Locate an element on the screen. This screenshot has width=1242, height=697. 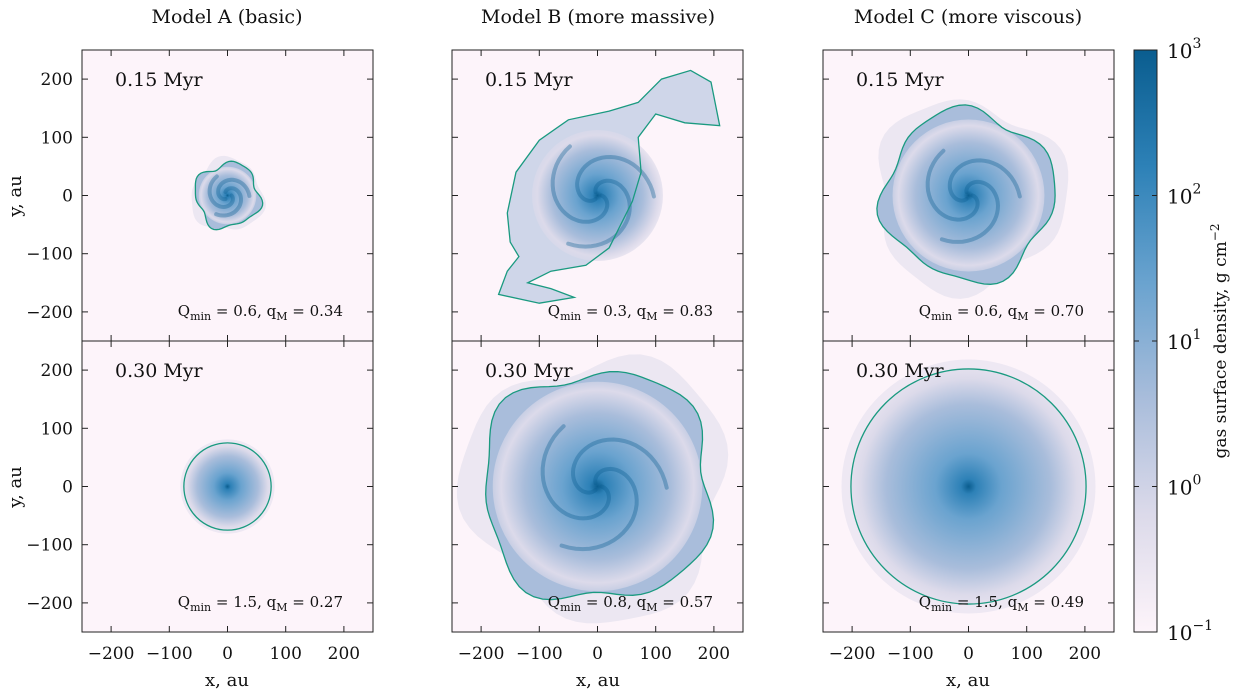
colorbar-tick-label: 10⁻¹ is located at coordinates (1190, 631).